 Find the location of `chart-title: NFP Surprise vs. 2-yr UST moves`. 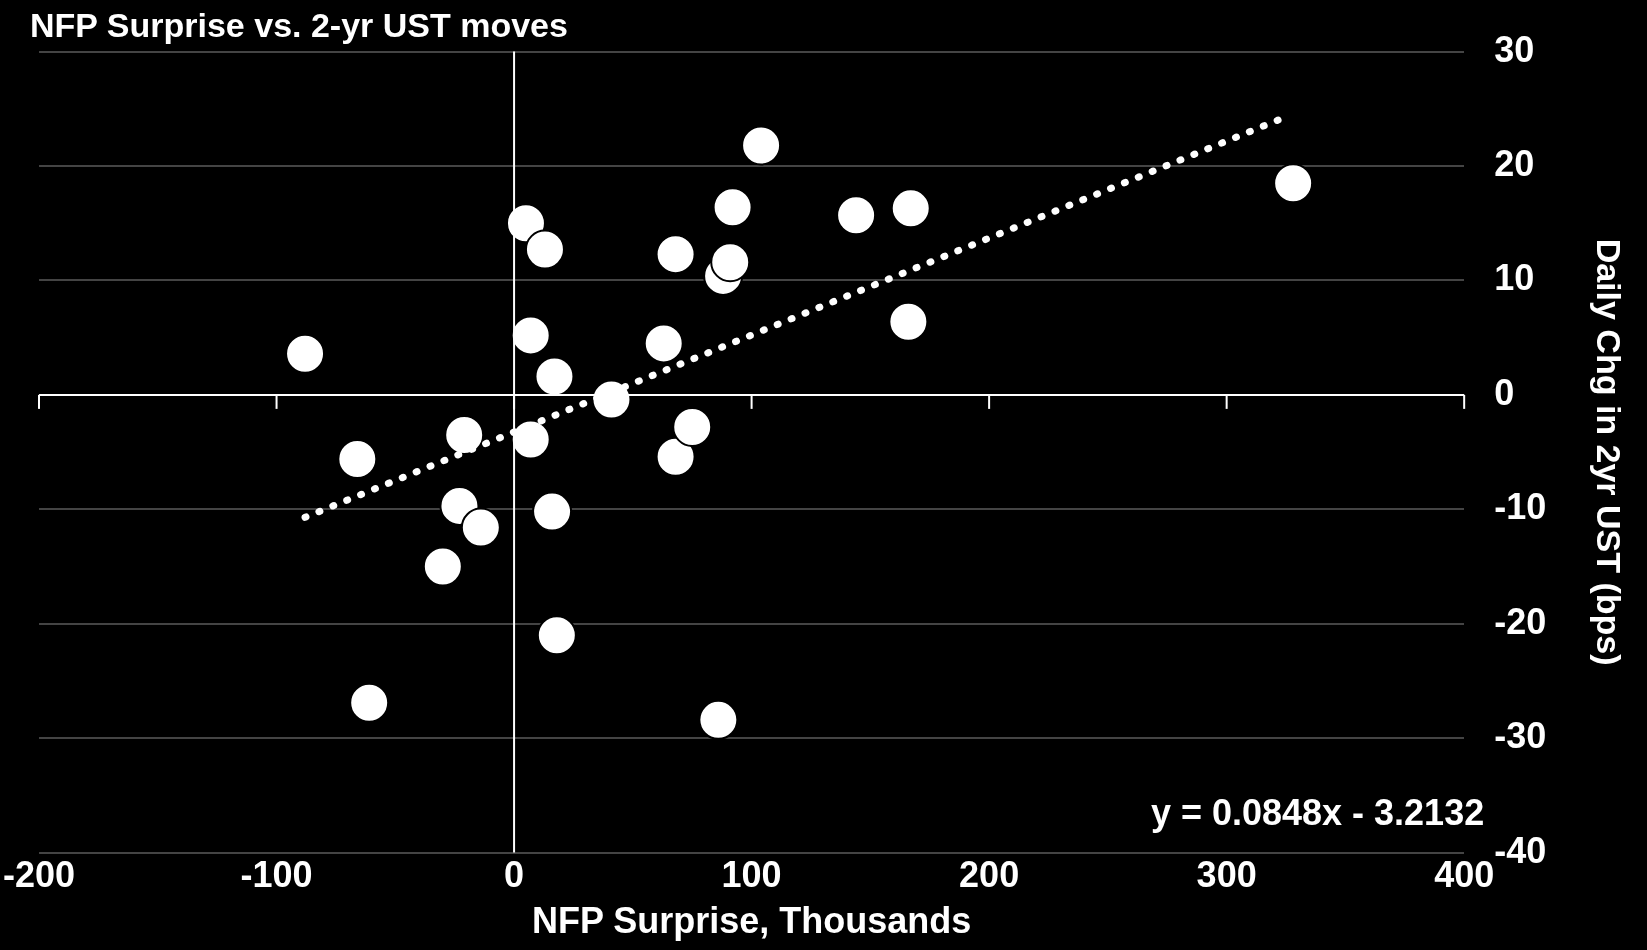

chart-title: NFP Surprise vs. 2-yr UST moves is located at coordinates (299, 24).